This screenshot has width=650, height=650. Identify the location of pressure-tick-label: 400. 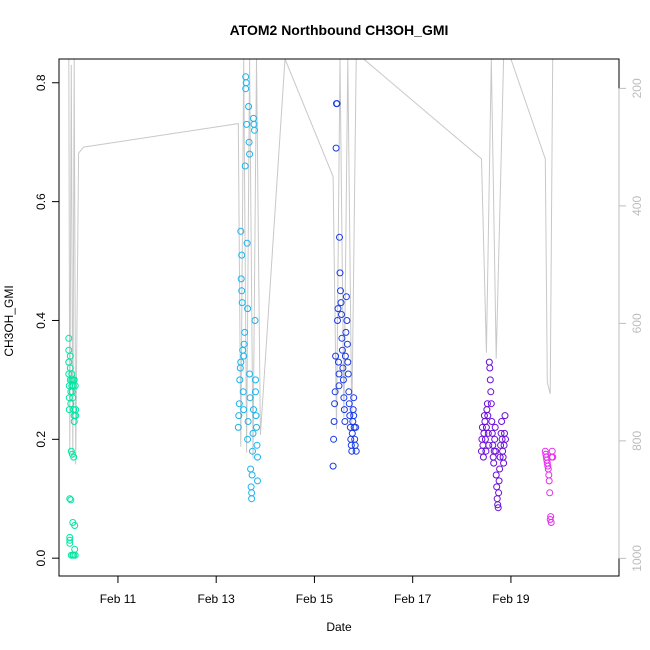
(637, 206).